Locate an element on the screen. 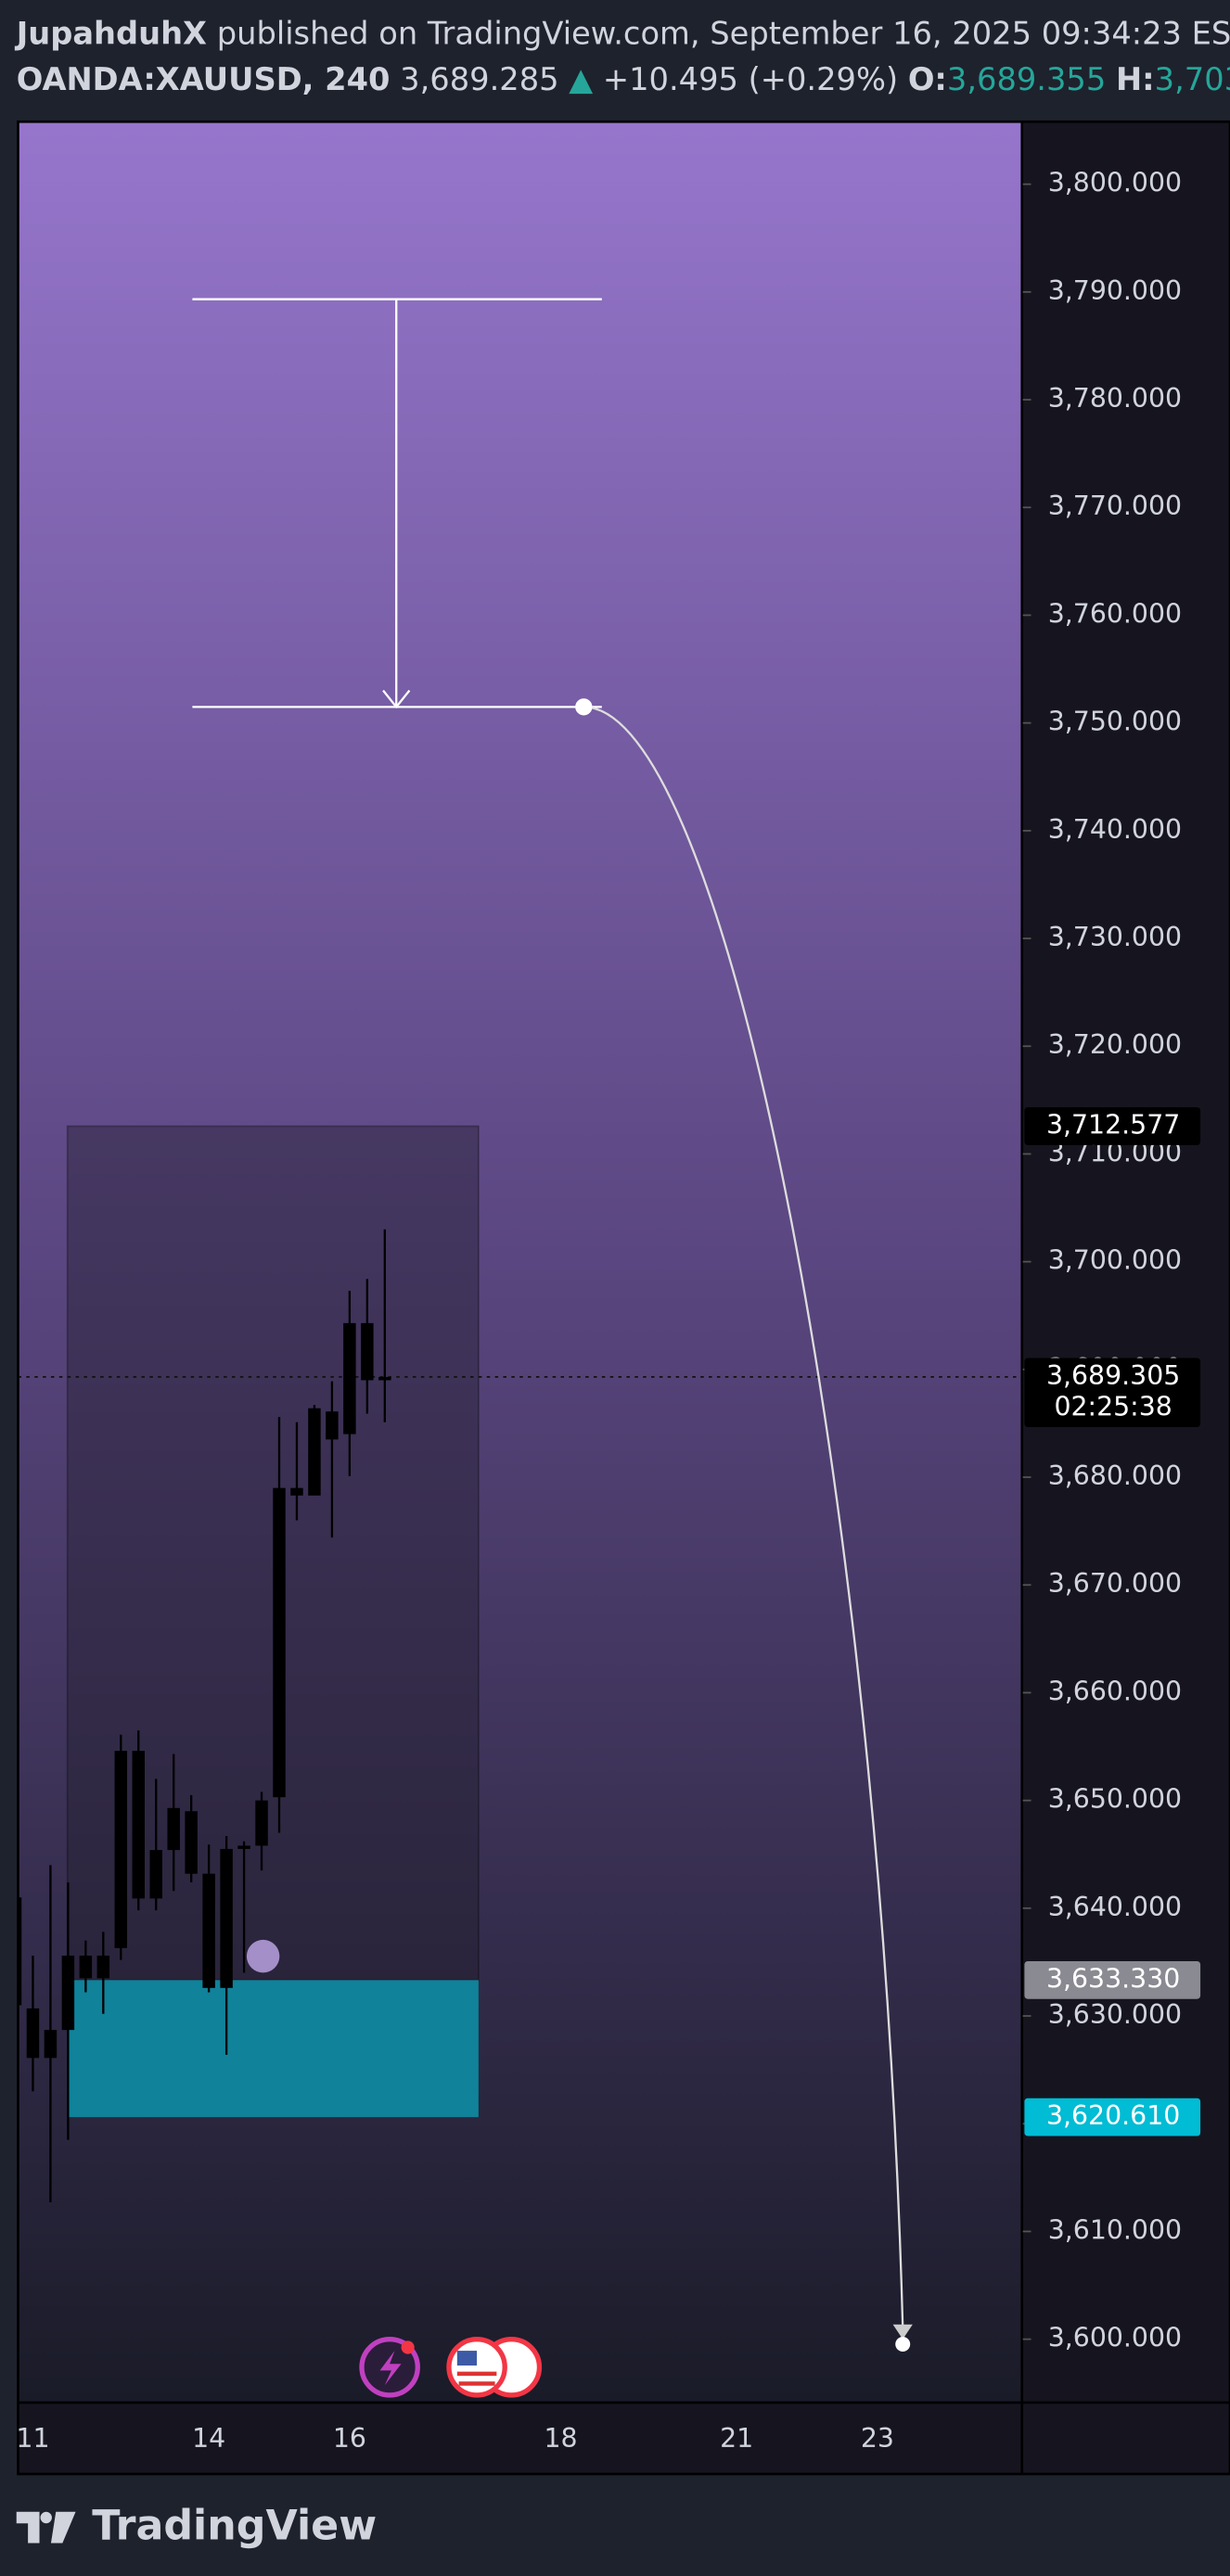 This screenshot has width=1230, height=2576. up-icon: ▲ is located at coordinates (581, 78).